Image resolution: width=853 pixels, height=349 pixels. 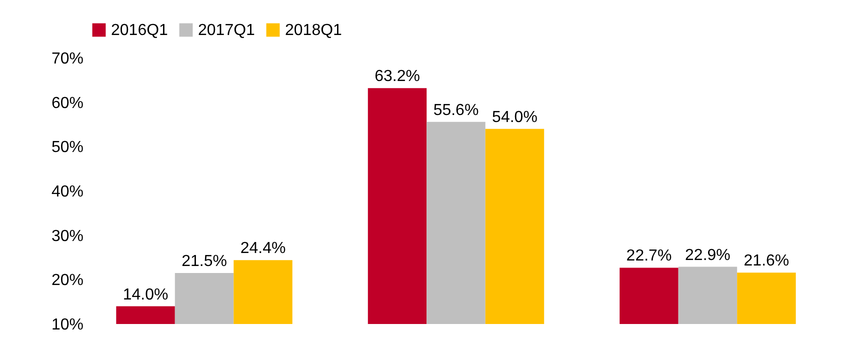 I want to click on data-label: 22.7%, so click(x=649, y=256).